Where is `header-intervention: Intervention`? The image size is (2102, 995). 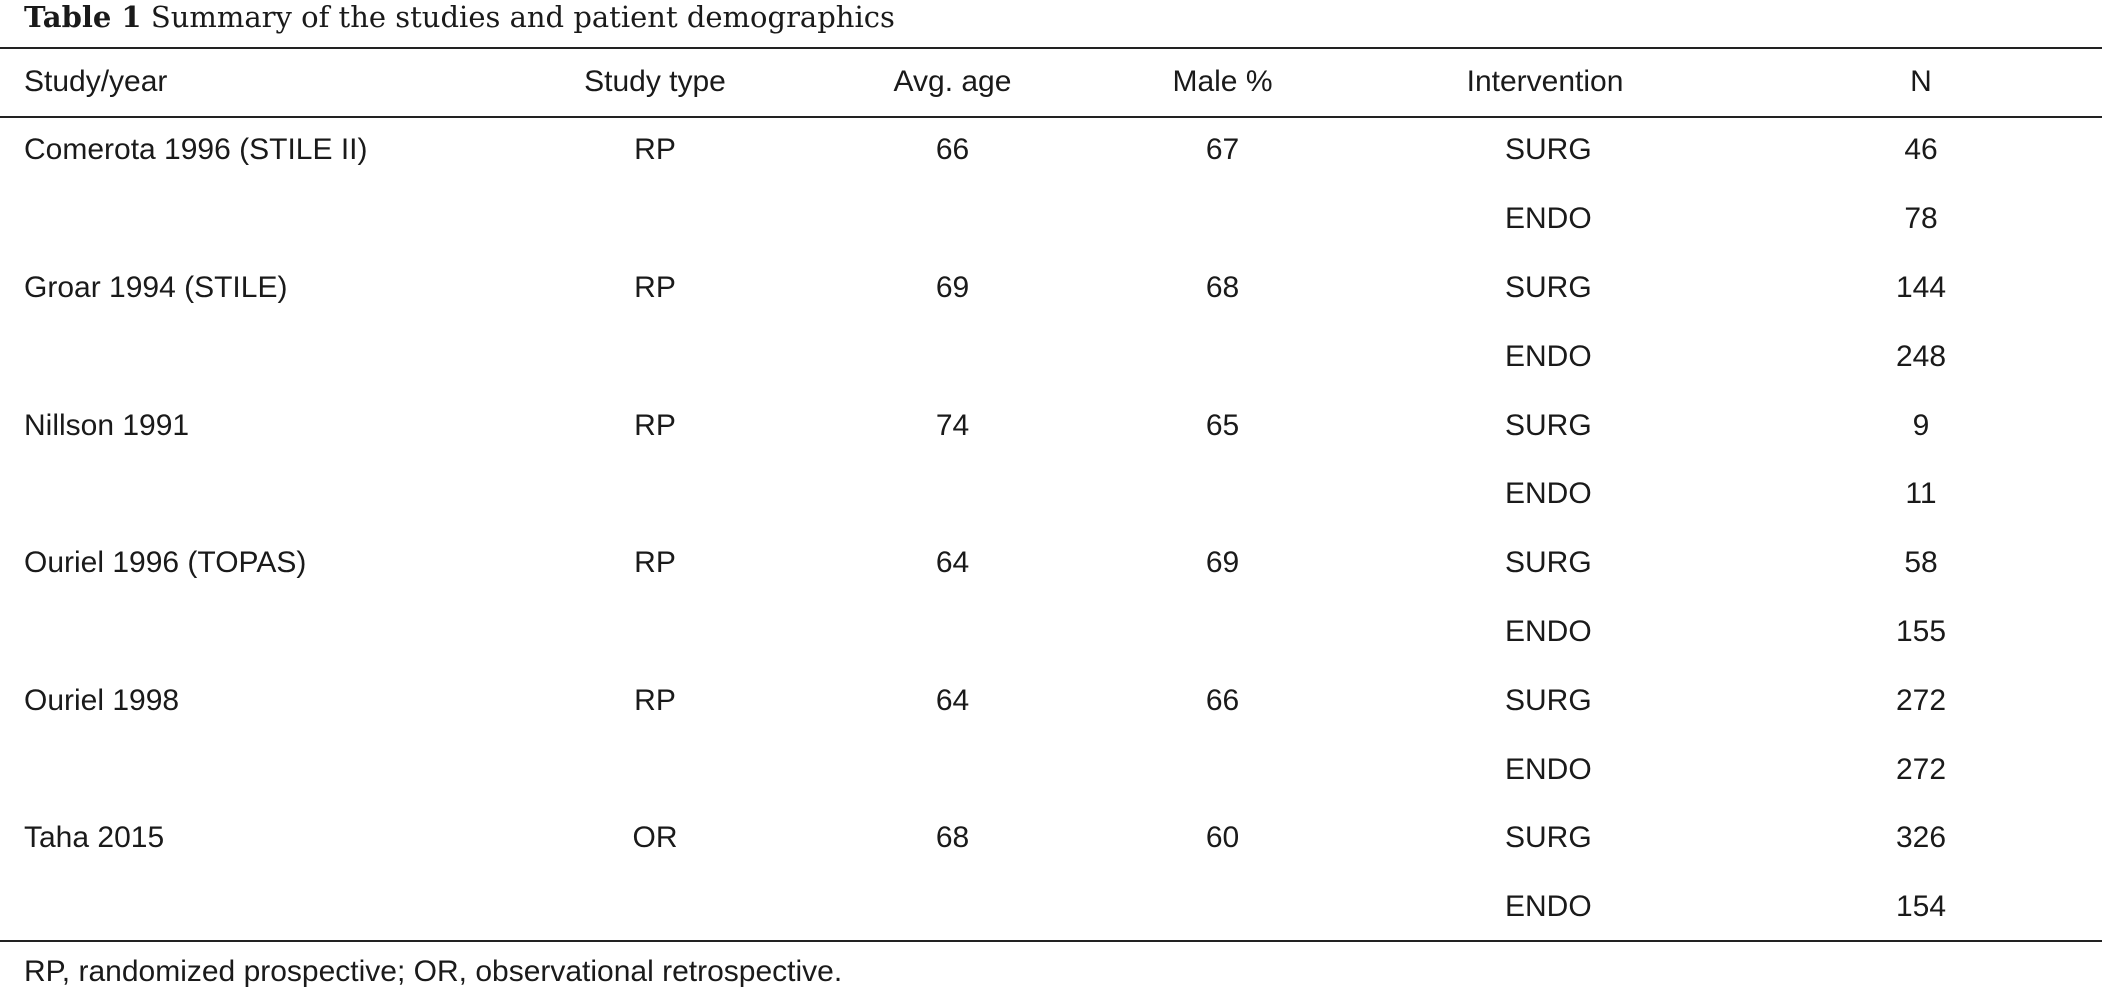
header-intervention: Intervention is located at coordinates (1545, 81).